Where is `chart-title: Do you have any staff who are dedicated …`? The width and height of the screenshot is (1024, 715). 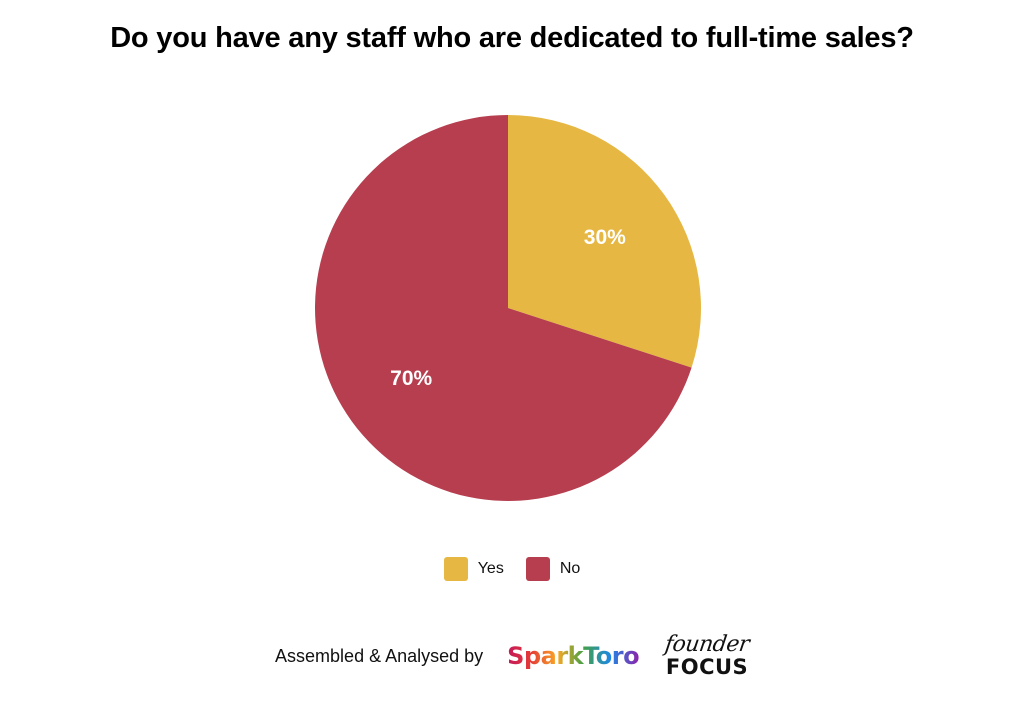 chart-title: Do you have any staff who are dedicated … is located at coordinates (512, 38).